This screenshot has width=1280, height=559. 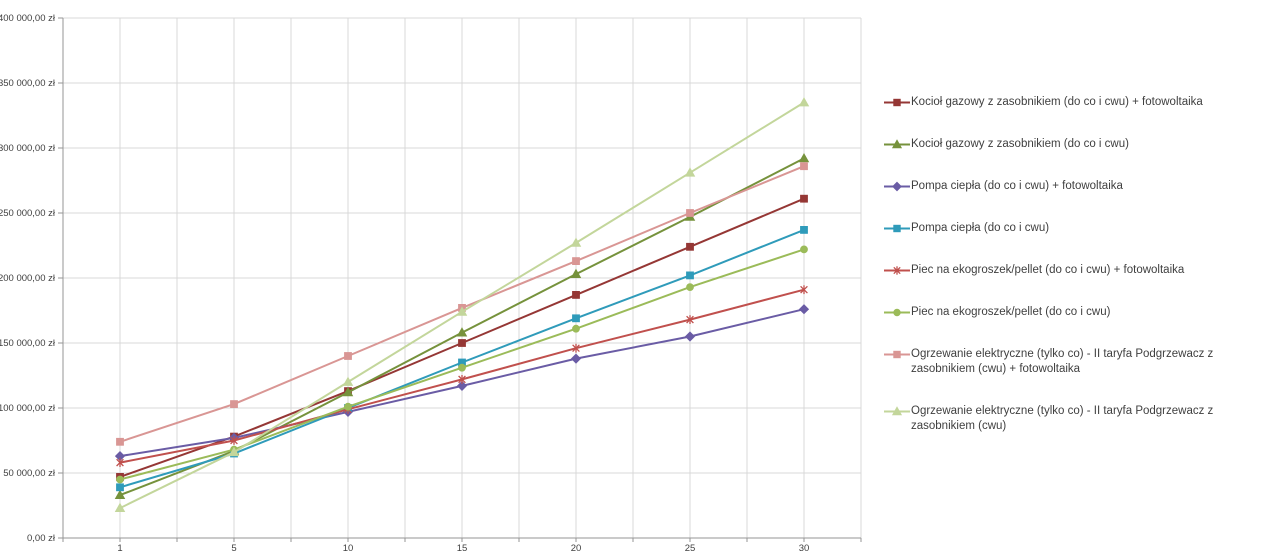 I want to click on legend-key-circle-icon, so click(x=897, y=312).